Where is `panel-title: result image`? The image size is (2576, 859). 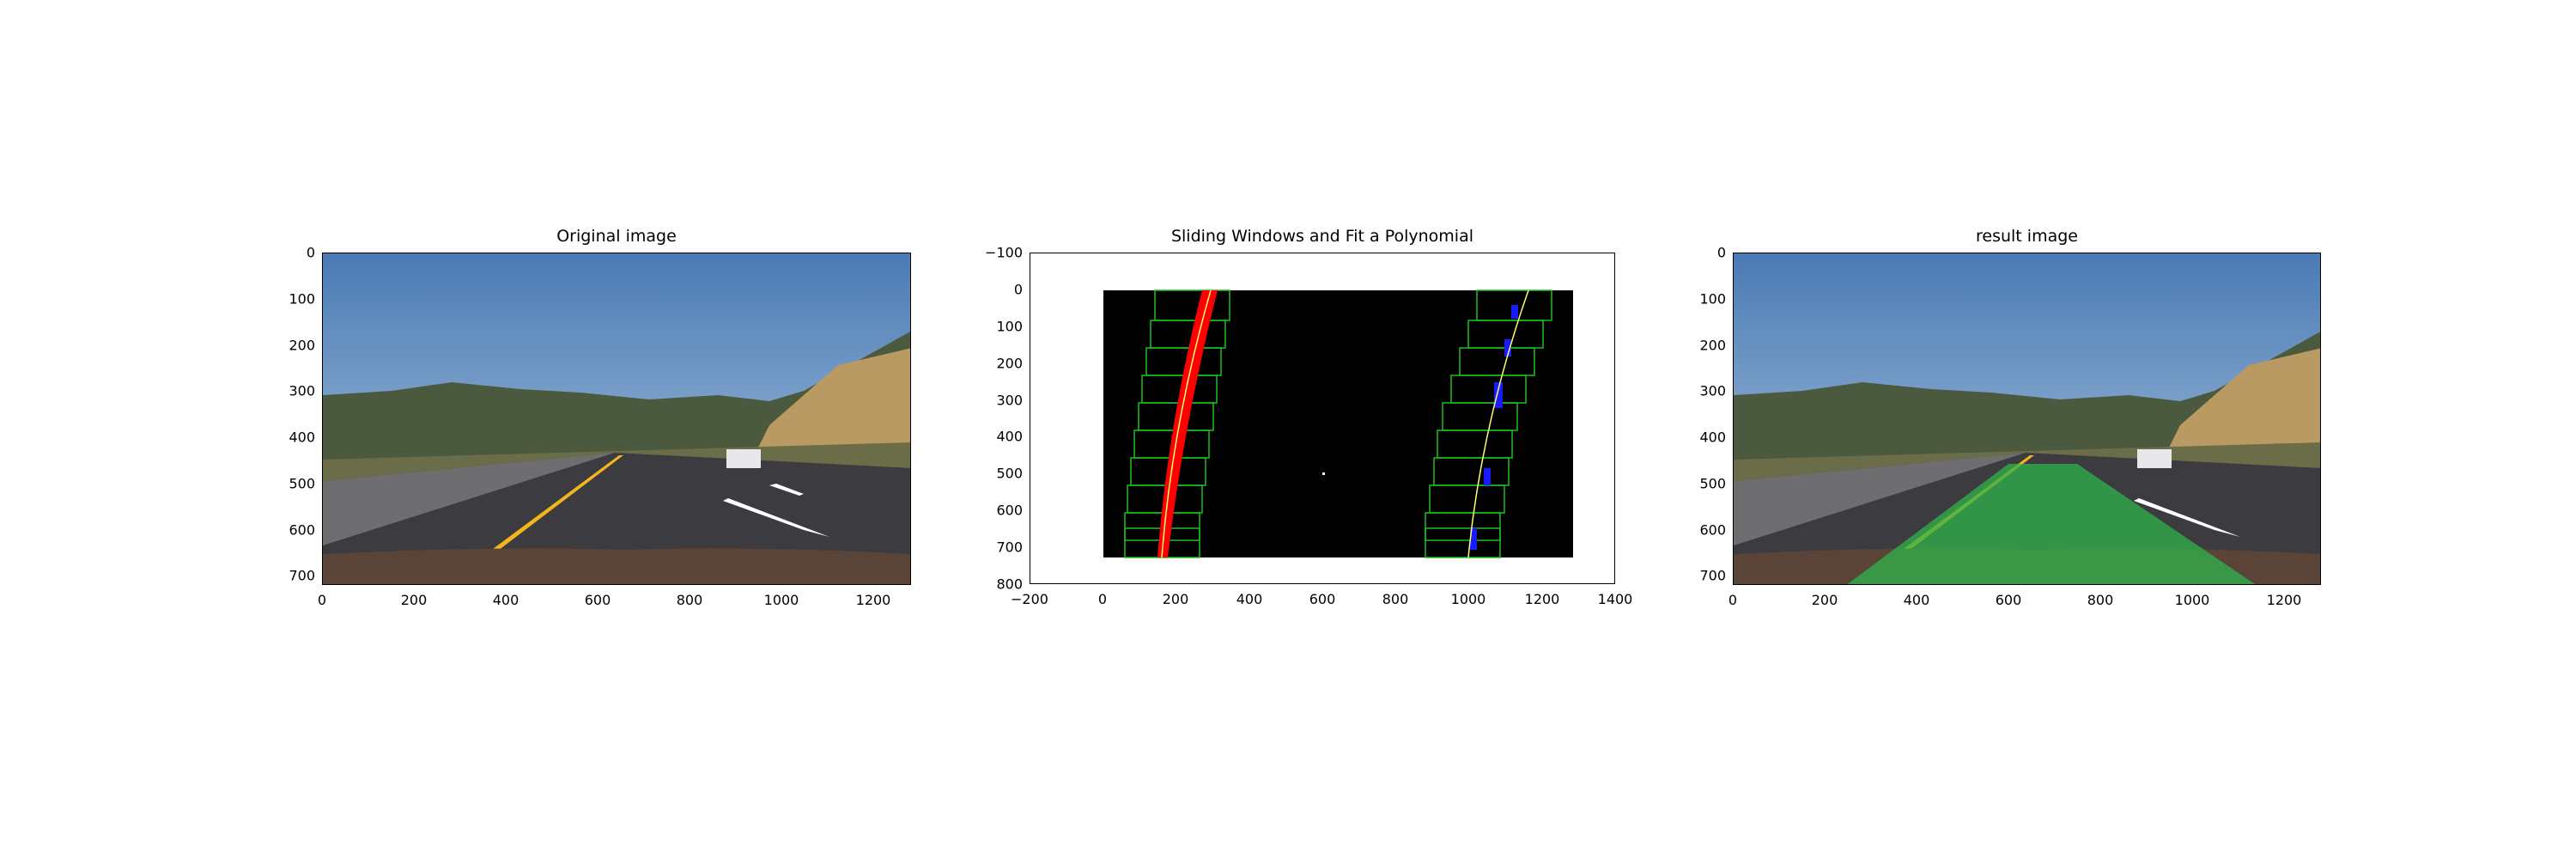 panel-title: result image is located at coordinates (2027, 236).